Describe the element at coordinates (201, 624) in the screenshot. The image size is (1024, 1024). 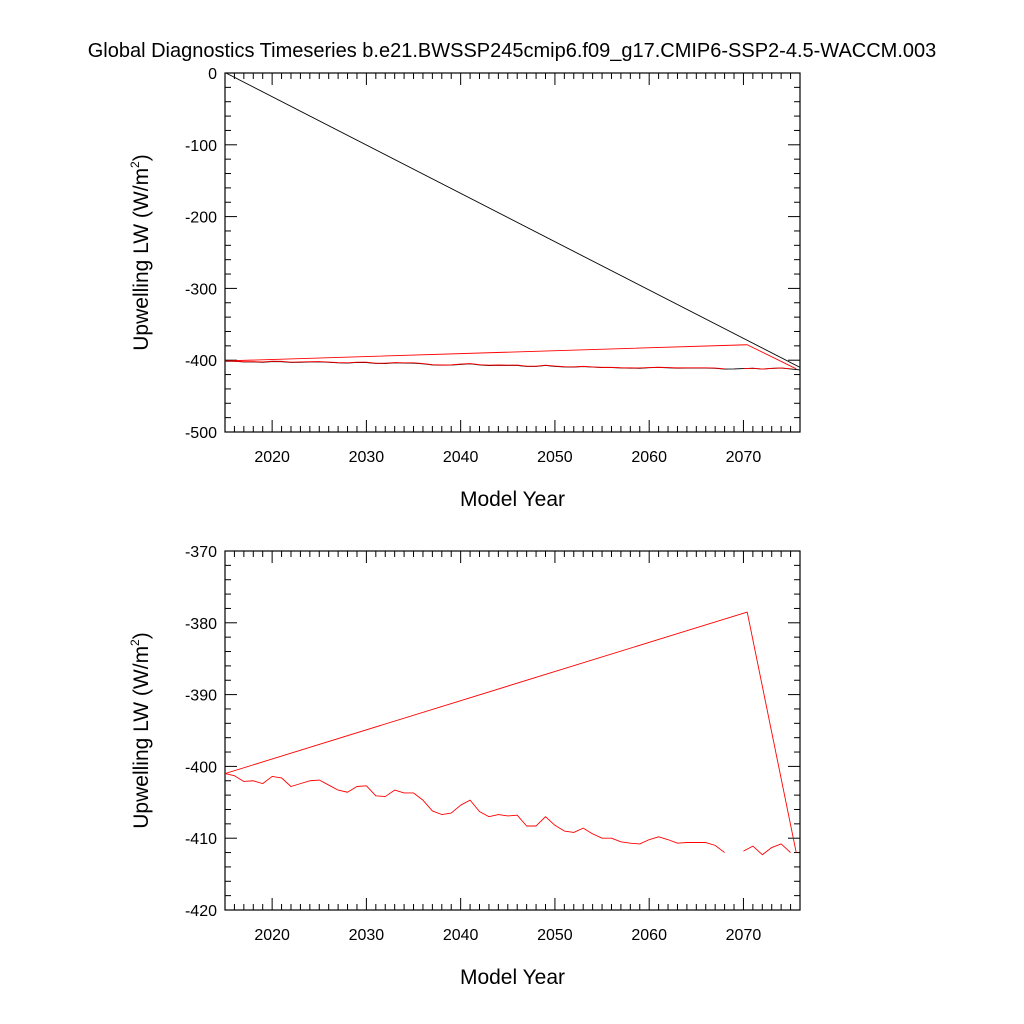
I see `y-tick-label: -380` at that location.